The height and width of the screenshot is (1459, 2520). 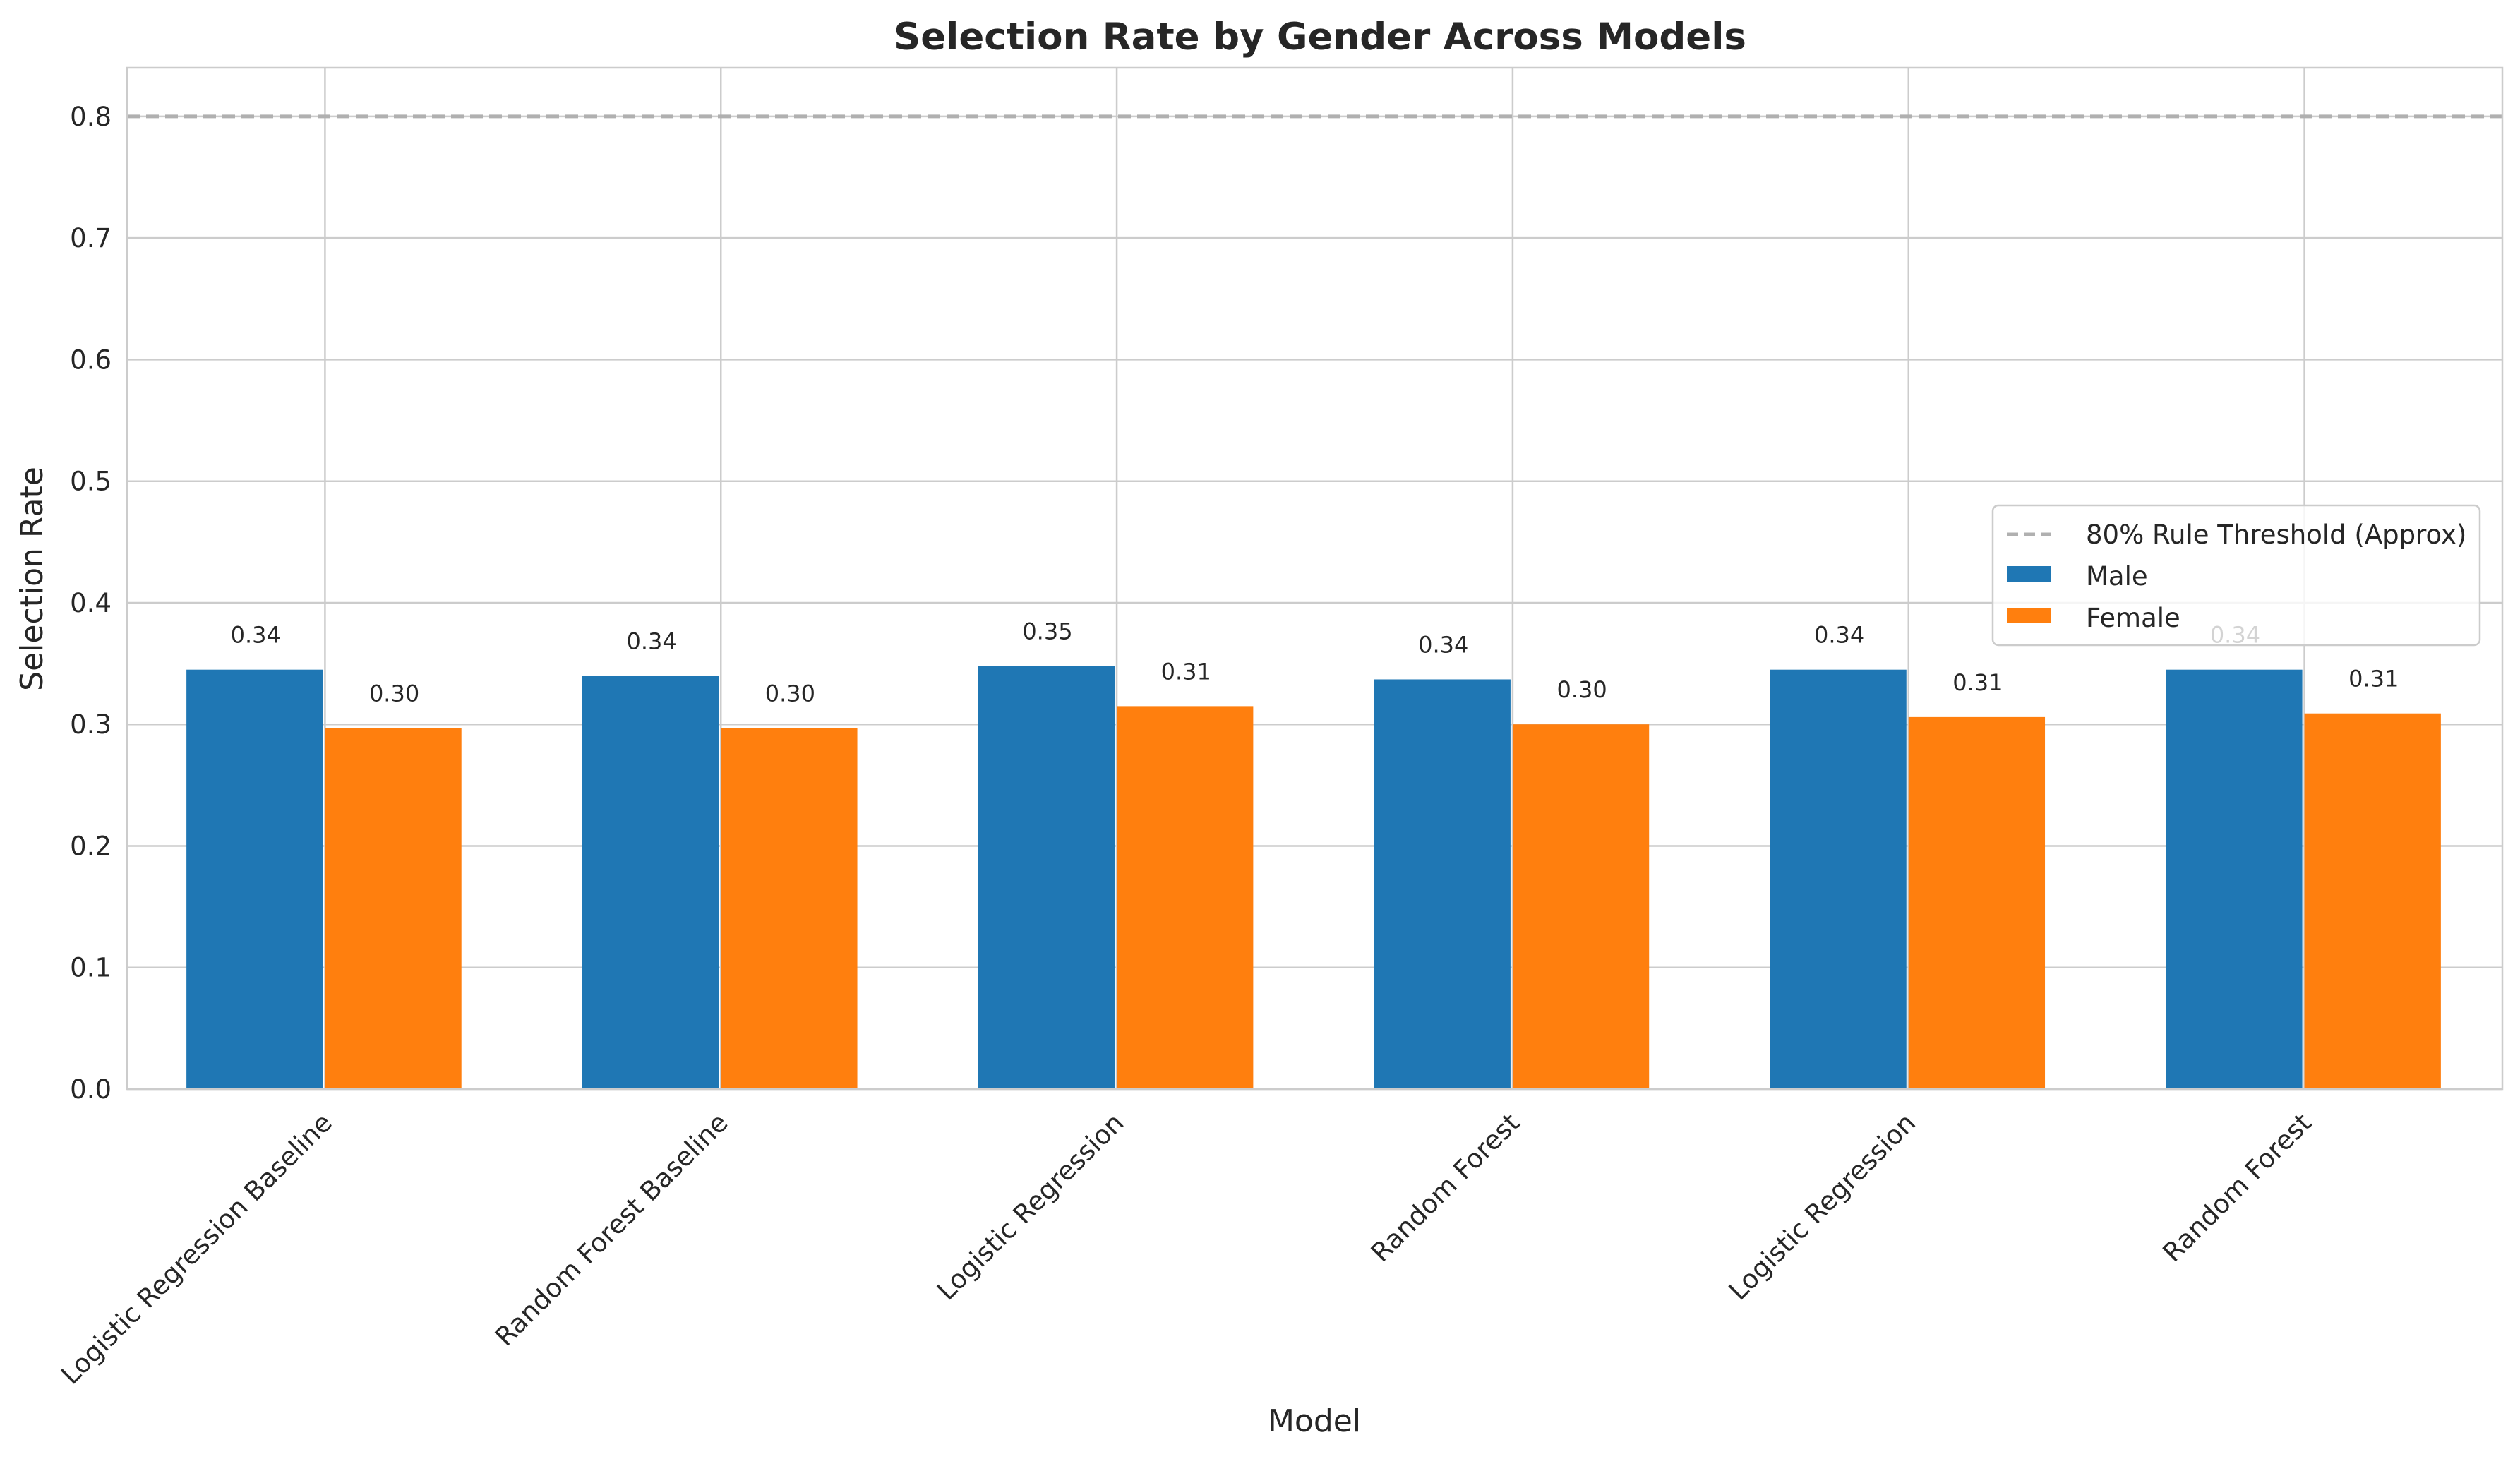 I want to click on legend-box, so click(x=2236, y=575).